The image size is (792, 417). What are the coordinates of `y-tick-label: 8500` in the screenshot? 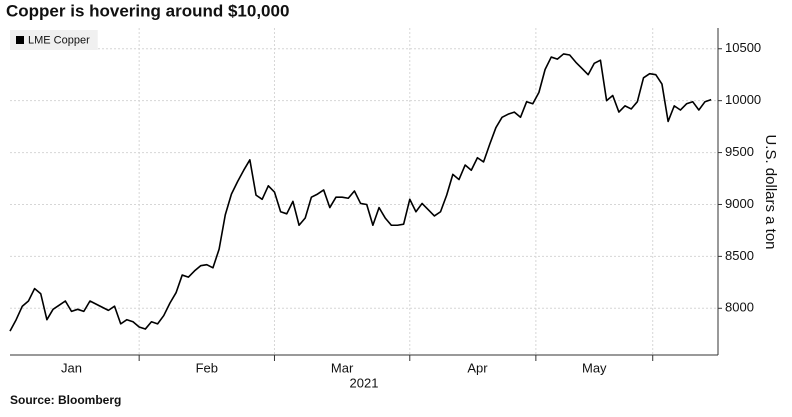 It's located at (739, 255).